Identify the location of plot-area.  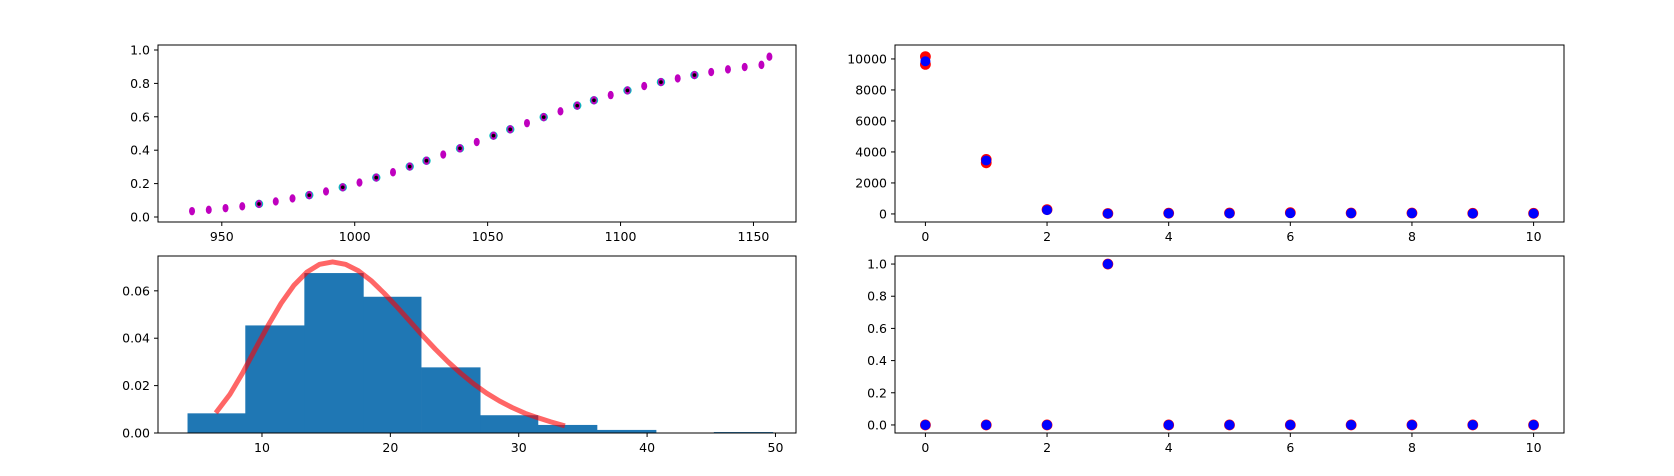
(1229, 135).